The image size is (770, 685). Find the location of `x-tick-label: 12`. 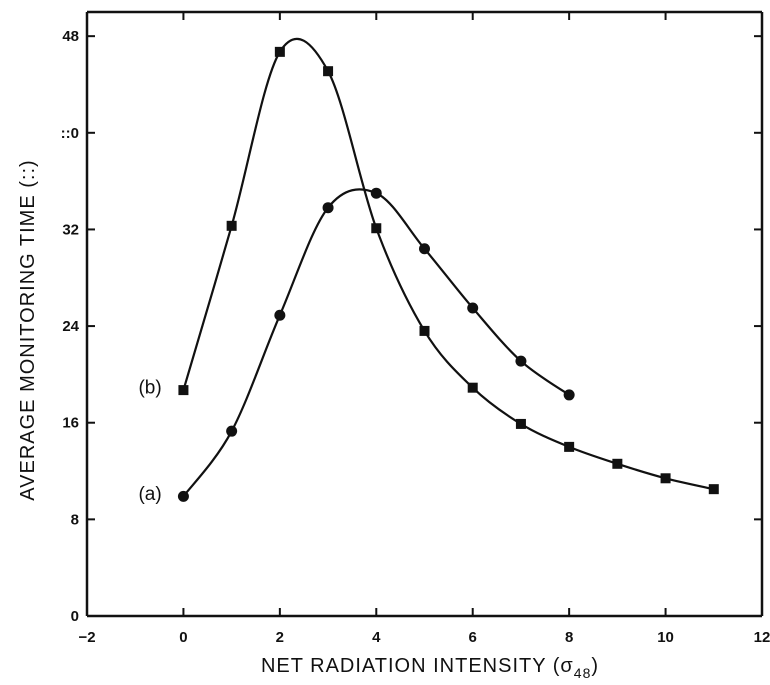

x-tick-label: 12 is located at coordinates (762, 637).